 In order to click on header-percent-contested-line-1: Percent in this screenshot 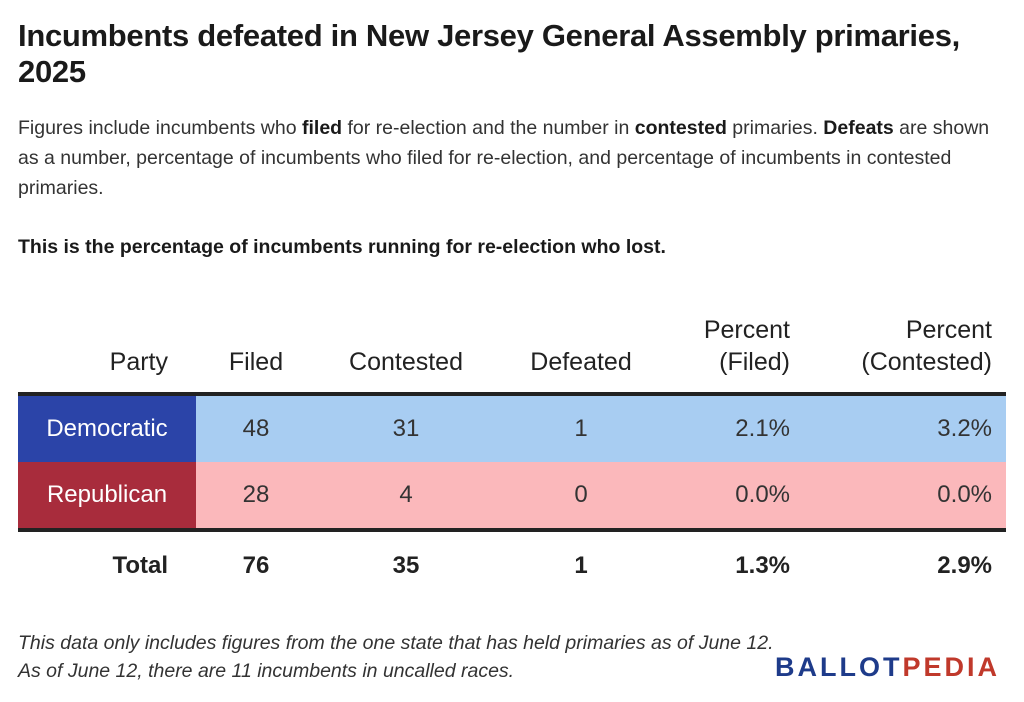, I will do `click(948, 330)`.